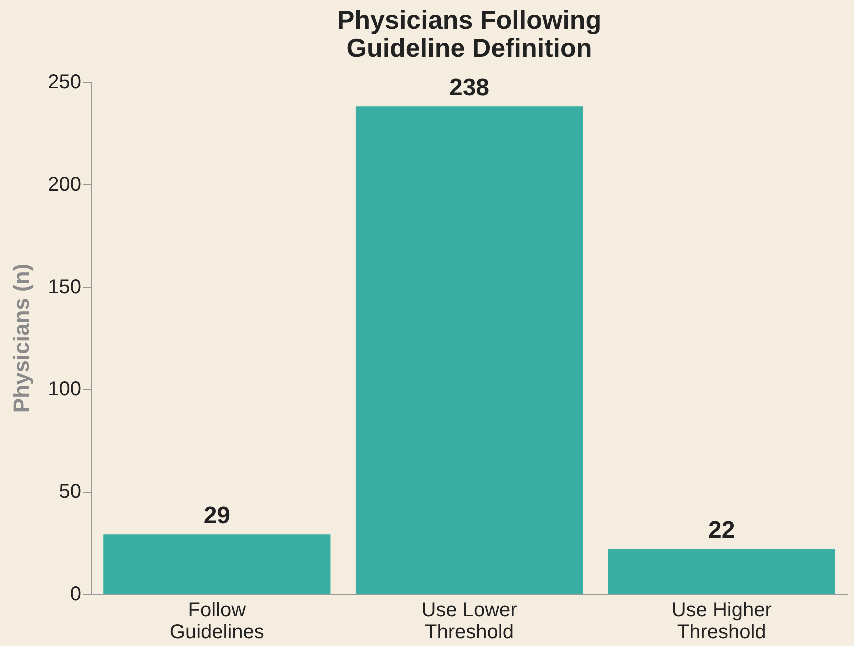  What do you see at coordinates (21, 339) in the screenshot?
I see `y-axis-title: Physicians (n)` at bounding box center [21, 339].